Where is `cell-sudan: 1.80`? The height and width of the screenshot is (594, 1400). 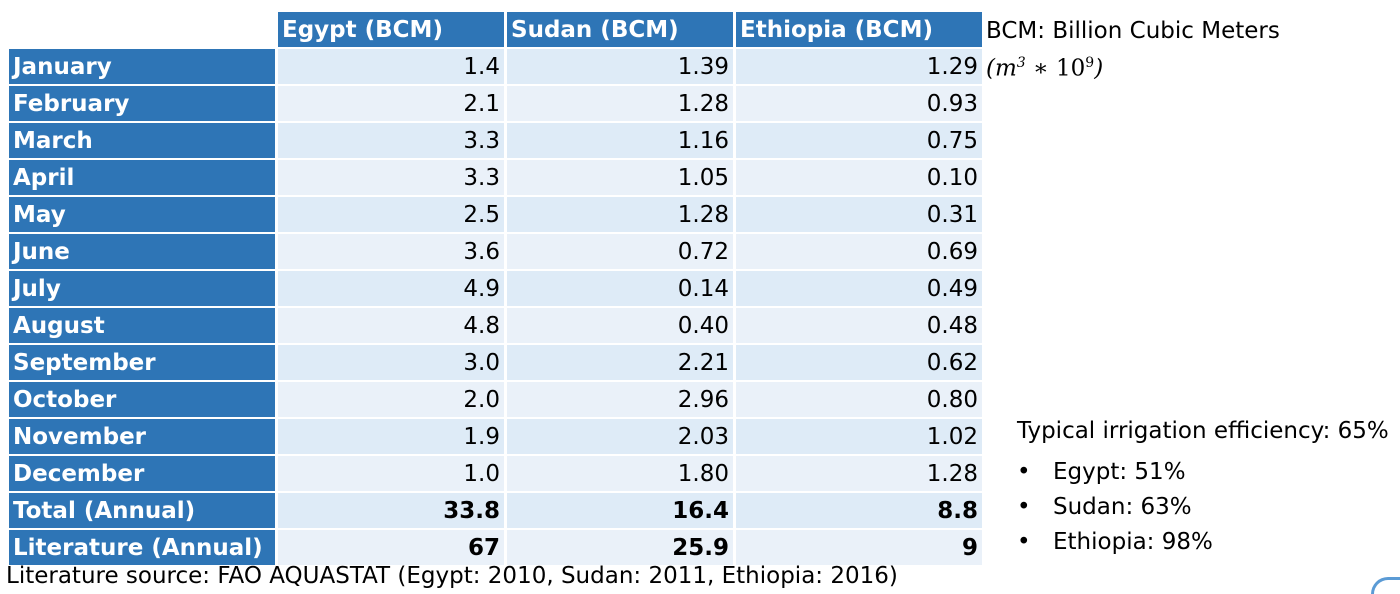
cell-sudan: 1.80 is located at coordinates (620, 473).